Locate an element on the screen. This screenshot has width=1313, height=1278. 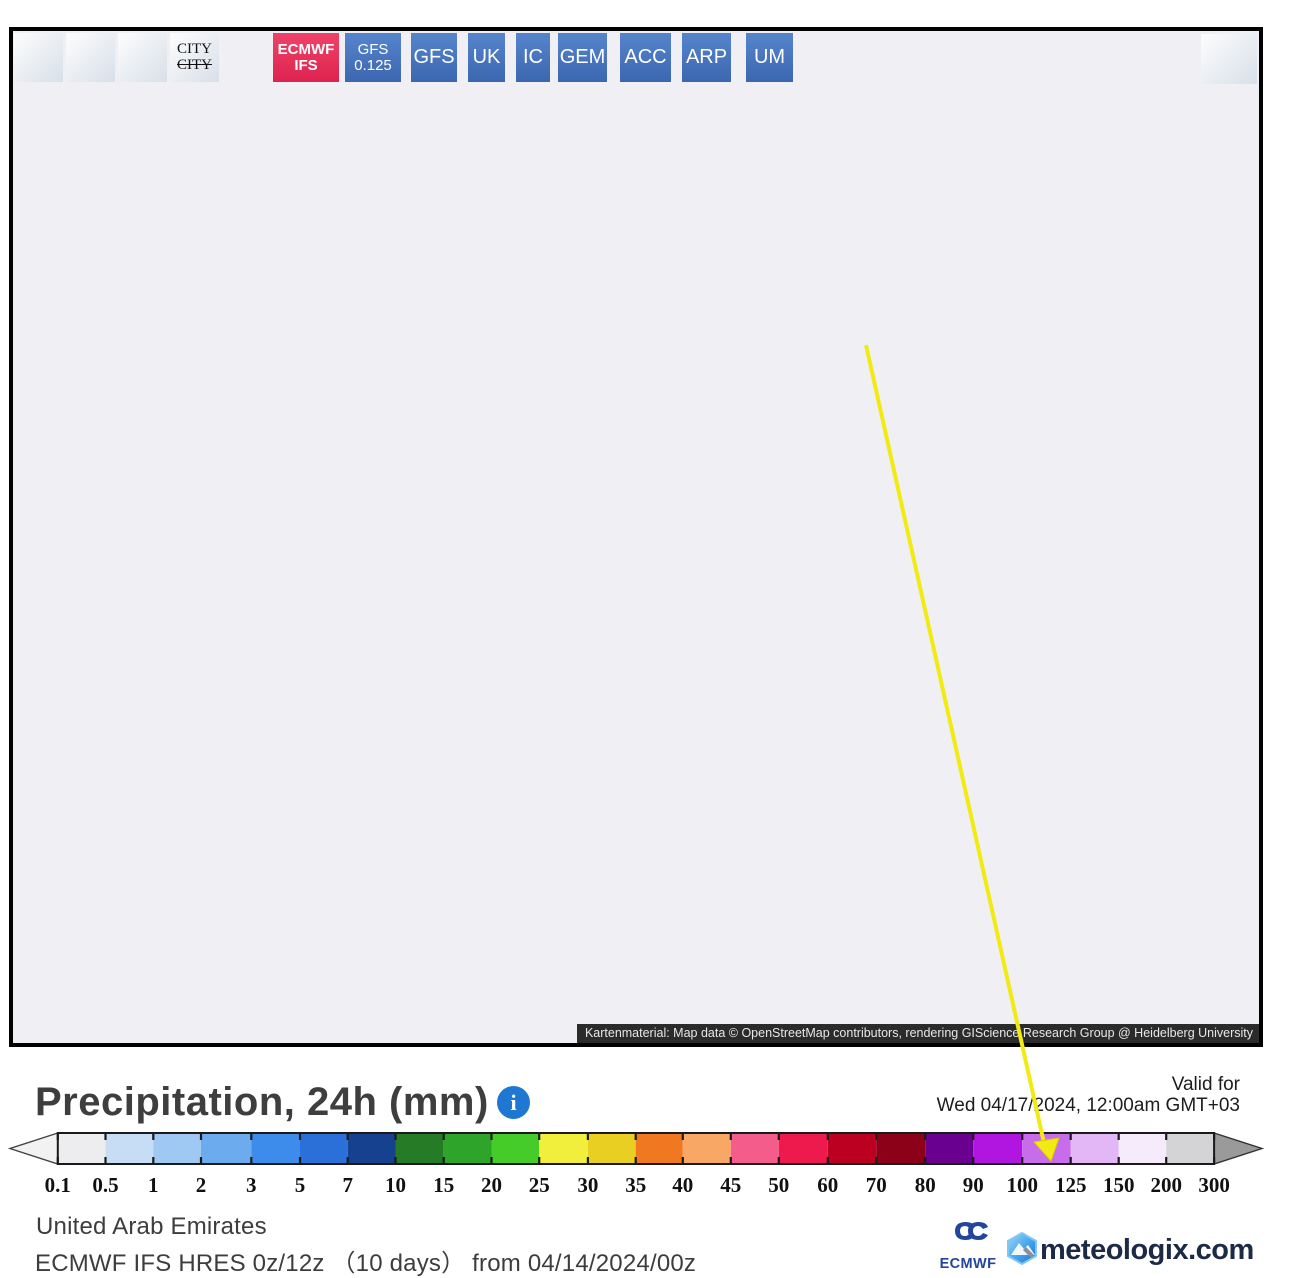
svg-text: 50 is located at coordinates (778, 1185).